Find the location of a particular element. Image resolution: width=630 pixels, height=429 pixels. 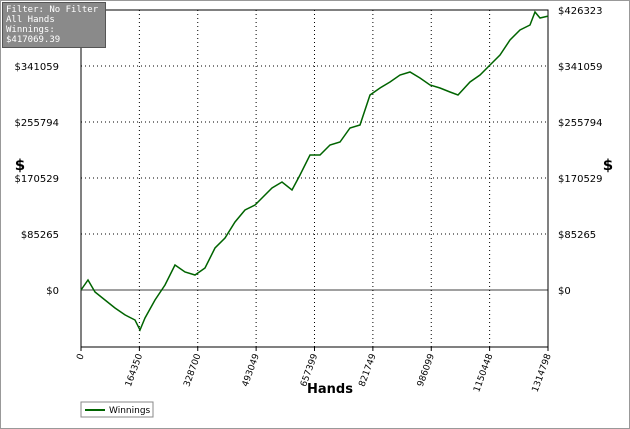

legend-label: Winnings is located at coordinates (130, 411).